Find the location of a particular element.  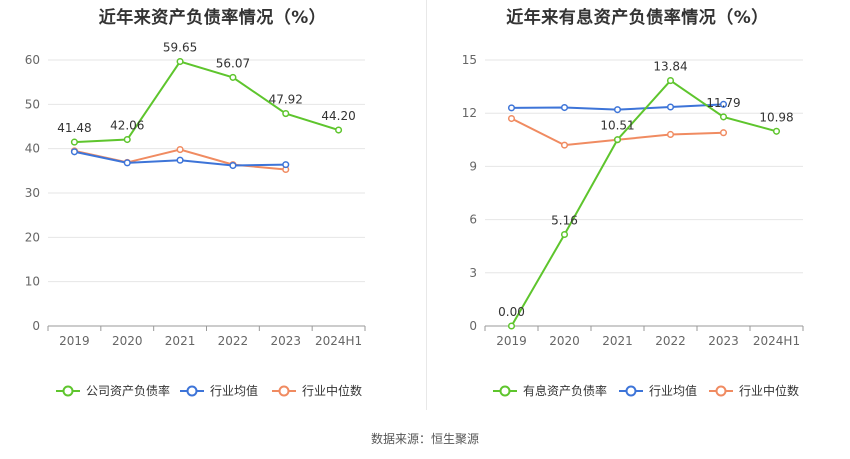

data-label: 0.00 is located at coordinates (511, 312).